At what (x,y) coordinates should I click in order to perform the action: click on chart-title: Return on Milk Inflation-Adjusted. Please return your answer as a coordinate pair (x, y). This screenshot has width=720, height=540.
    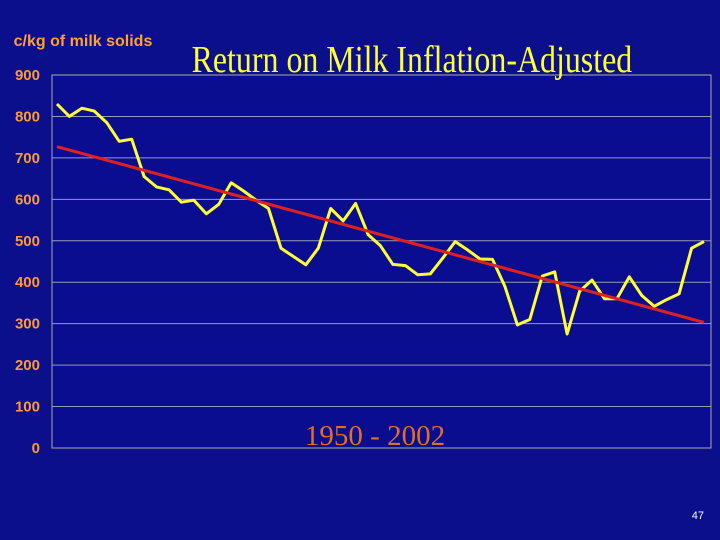
    Looking at the image, I should click on (412, 60).